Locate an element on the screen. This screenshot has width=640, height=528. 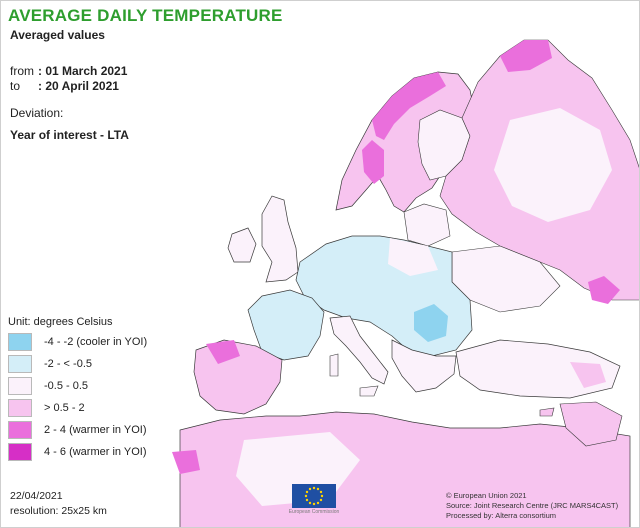
legend-item: 2 - 4 (warmer in YOI) is located at coordinates (103, 430).